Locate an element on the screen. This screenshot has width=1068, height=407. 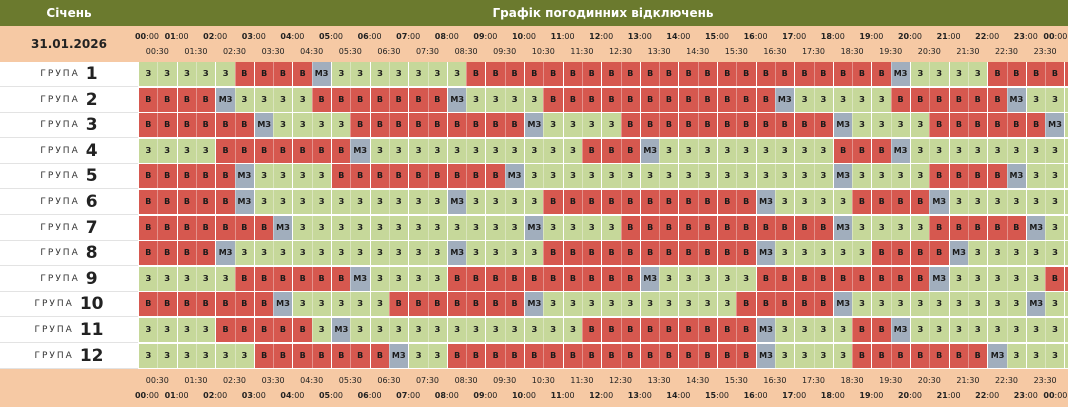
bottom-hour-tick: 12:00 is located at coordinates (601, 395).